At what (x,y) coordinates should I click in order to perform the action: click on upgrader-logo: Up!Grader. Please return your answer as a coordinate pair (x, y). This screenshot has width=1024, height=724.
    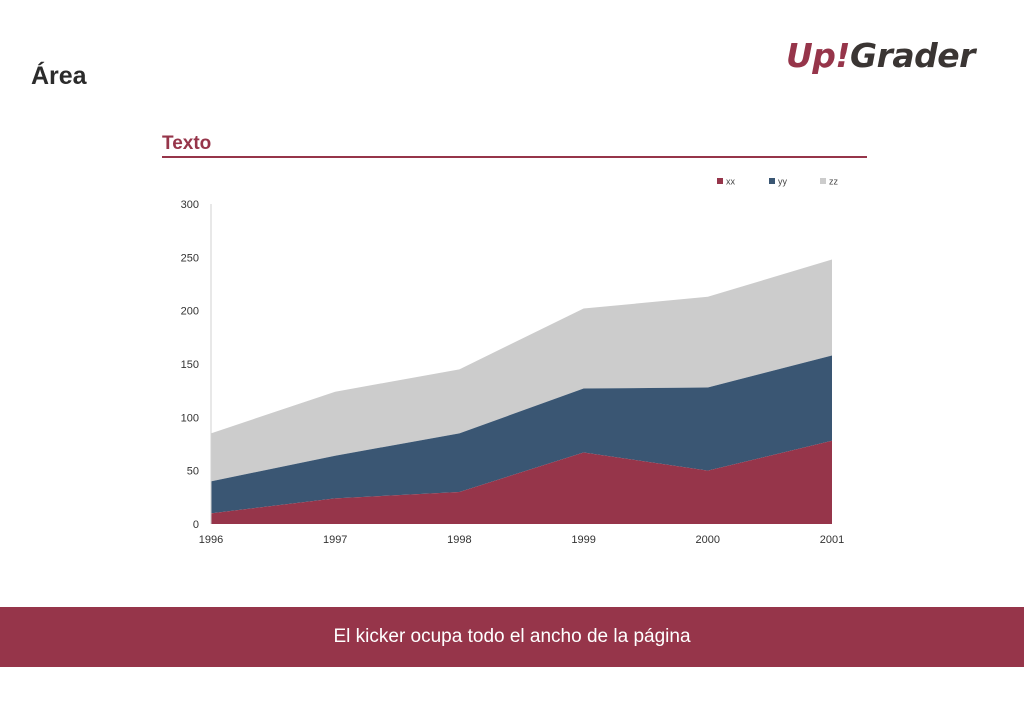
    Looking at the image, I should click on (880, 55).